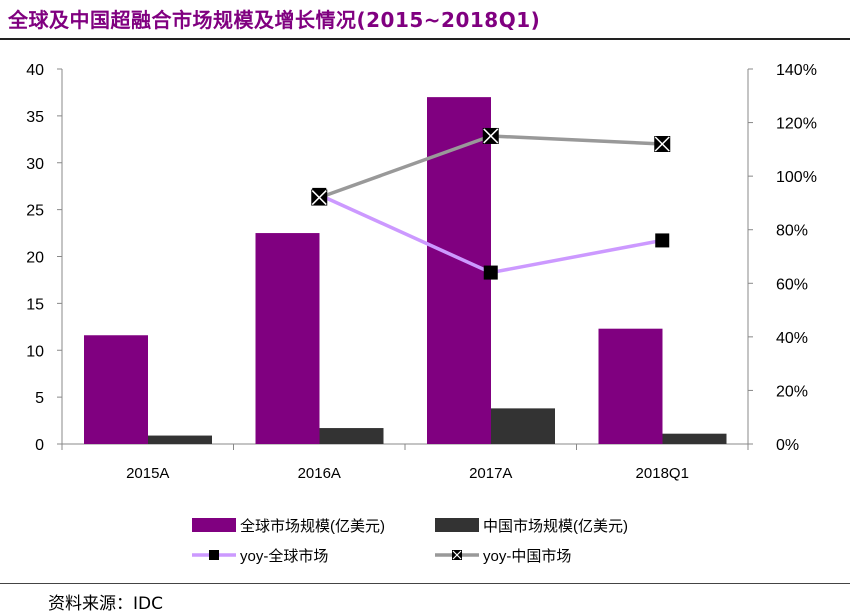 This screenshot has height=614, width=850. I want to click on y-right-tick-label: 60%, so click(792, 284).